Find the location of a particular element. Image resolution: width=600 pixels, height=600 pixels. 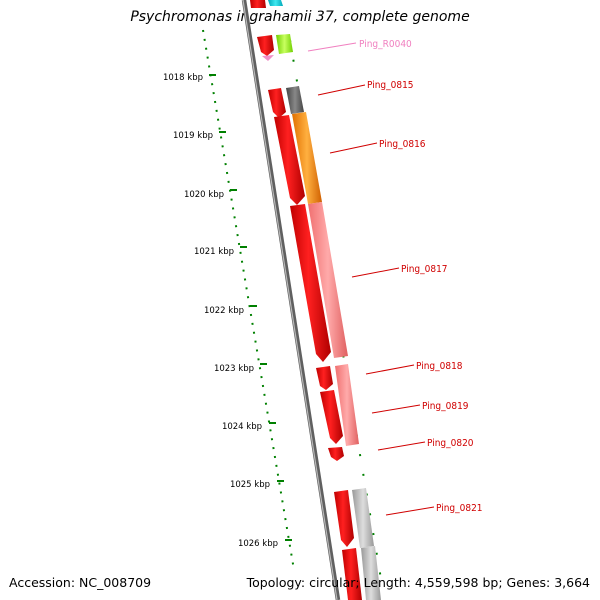

gene-cds-small is located at coordinates (265, 45).